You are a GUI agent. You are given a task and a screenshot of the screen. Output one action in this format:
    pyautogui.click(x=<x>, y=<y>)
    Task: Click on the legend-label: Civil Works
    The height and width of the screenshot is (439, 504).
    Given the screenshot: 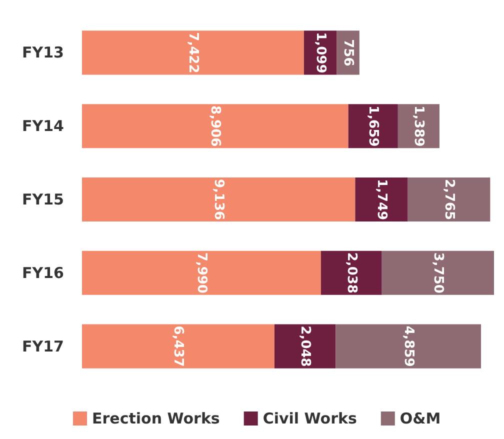 What is the action you would take?
    pyautogui.click(x=309, y=419)
    